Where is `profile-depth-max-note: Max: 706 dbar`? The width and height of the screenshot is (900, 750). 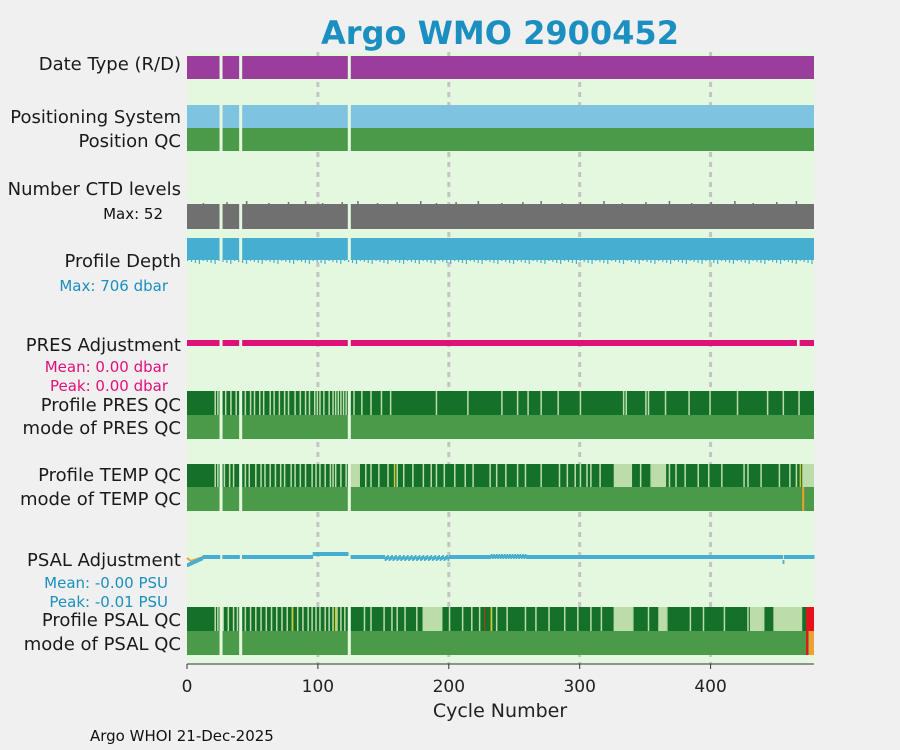
profile-depth-max-note: Max: 706 dbar is located at coordinates (113, 286).